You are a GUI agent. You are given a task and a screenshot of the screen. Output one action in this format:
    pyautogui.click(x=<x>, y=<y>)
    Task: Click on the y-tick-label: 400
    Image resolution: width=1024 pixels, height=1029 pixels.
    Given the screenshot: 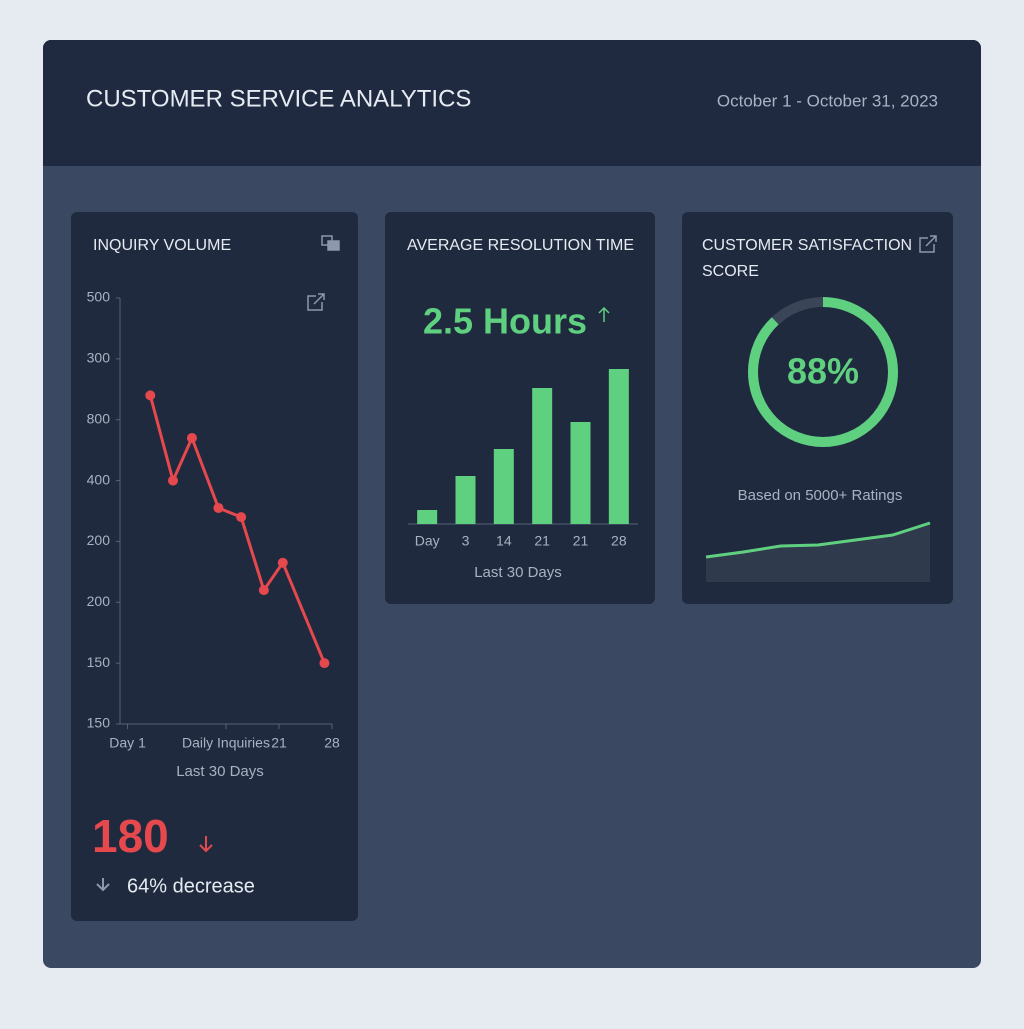 What is the action you would take?
    pyautogui.click(x=99, y=479)
    